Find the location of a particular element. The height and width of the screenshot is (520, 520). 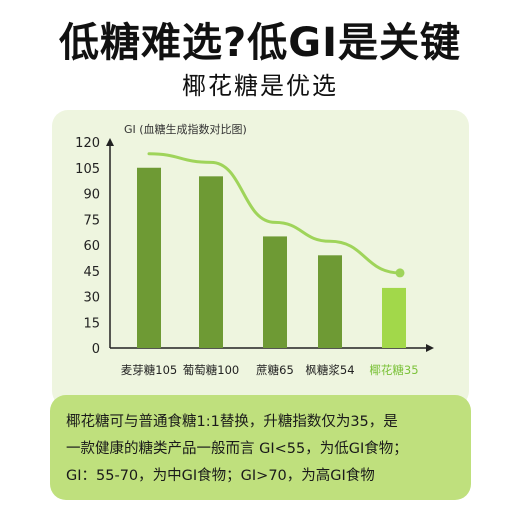

x-tick-label: 枫糖浆54 is located at coordinates (329, 370).